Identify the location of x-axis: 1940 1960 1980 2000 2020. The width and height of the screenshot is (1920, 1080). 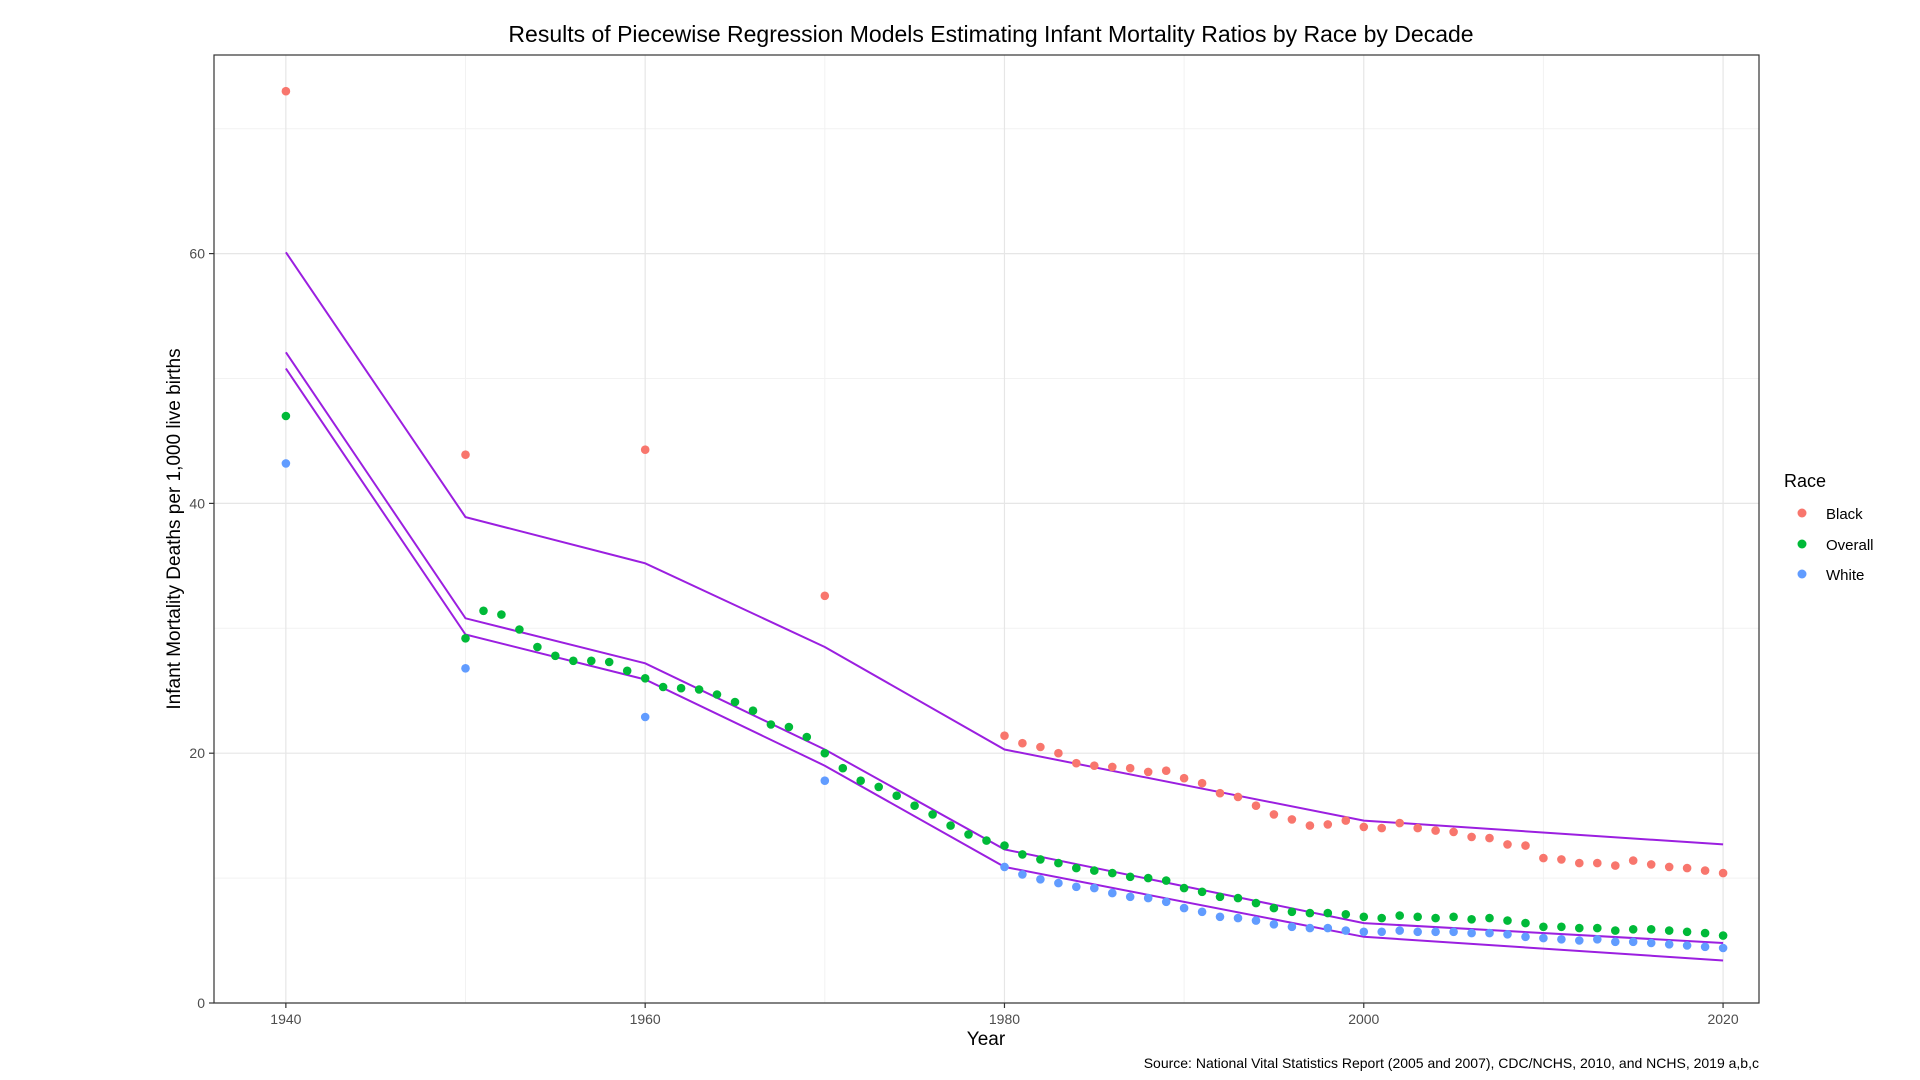
(1004, 1015).